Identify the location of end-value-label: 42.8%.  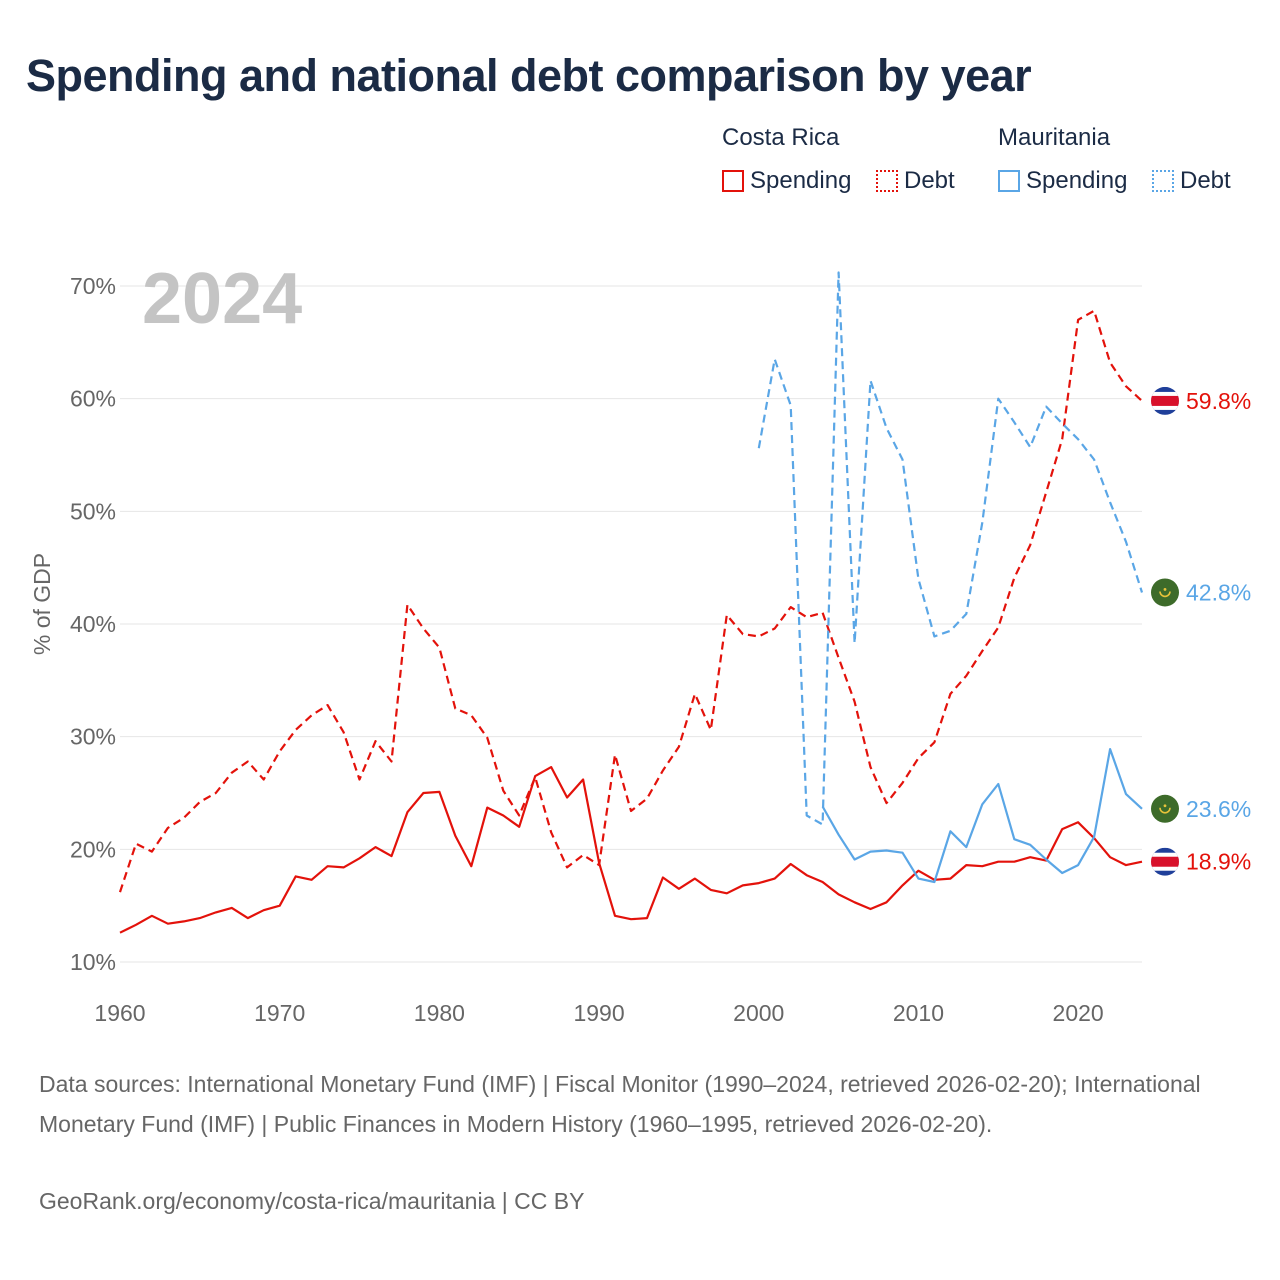
(1218, 592).